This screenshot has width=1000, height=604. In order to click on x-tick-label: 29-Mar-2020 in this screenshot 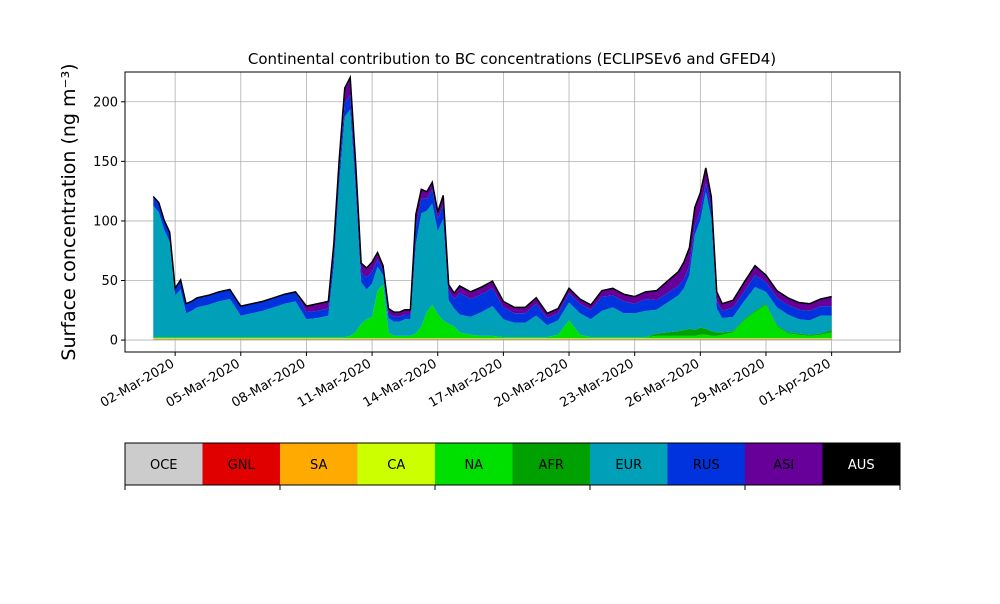, I will do `click(728, 383)`.